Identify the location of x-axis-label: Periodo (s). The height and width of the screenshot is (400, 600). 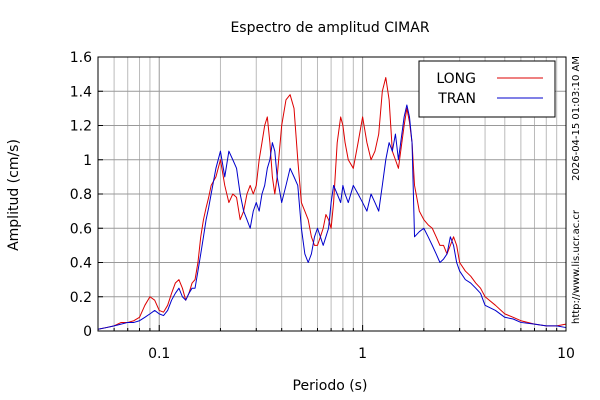
(330, 386).